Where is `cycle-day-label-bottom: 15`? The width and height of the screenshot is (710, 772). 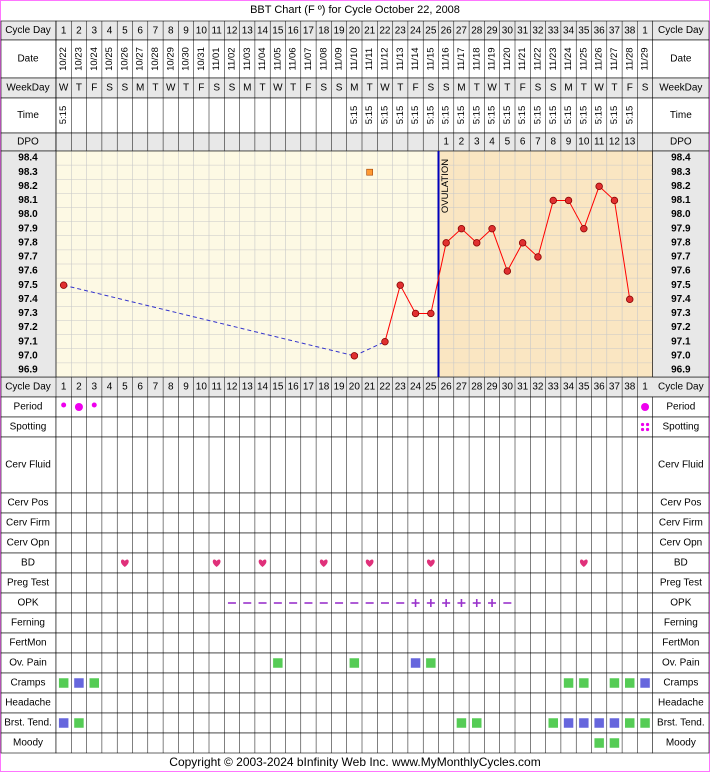 cycle-day-label-bottom: 15 is located at coordinates (278, 387).